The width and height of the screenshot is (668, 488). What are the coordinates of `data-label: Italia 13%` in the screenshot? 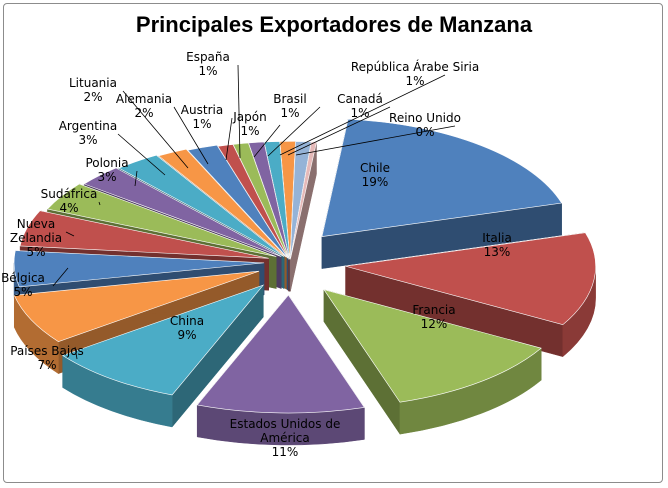 It's located at (497, 245).